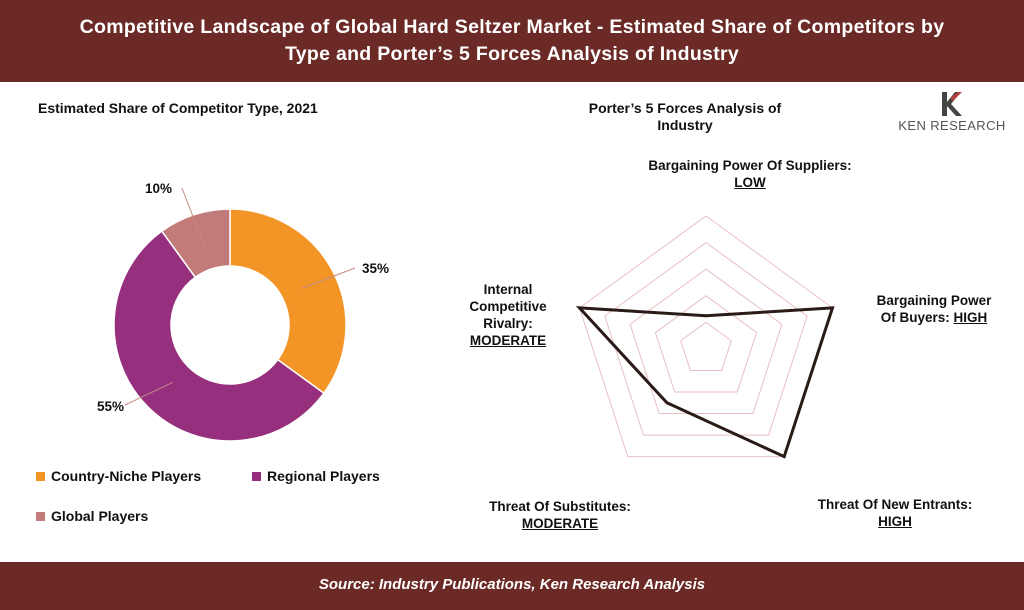  What do you see at coordinates (110, 406) in the screenshot?
I see `donut-data-label-regional: 55%` at bounding box center [110, 406].